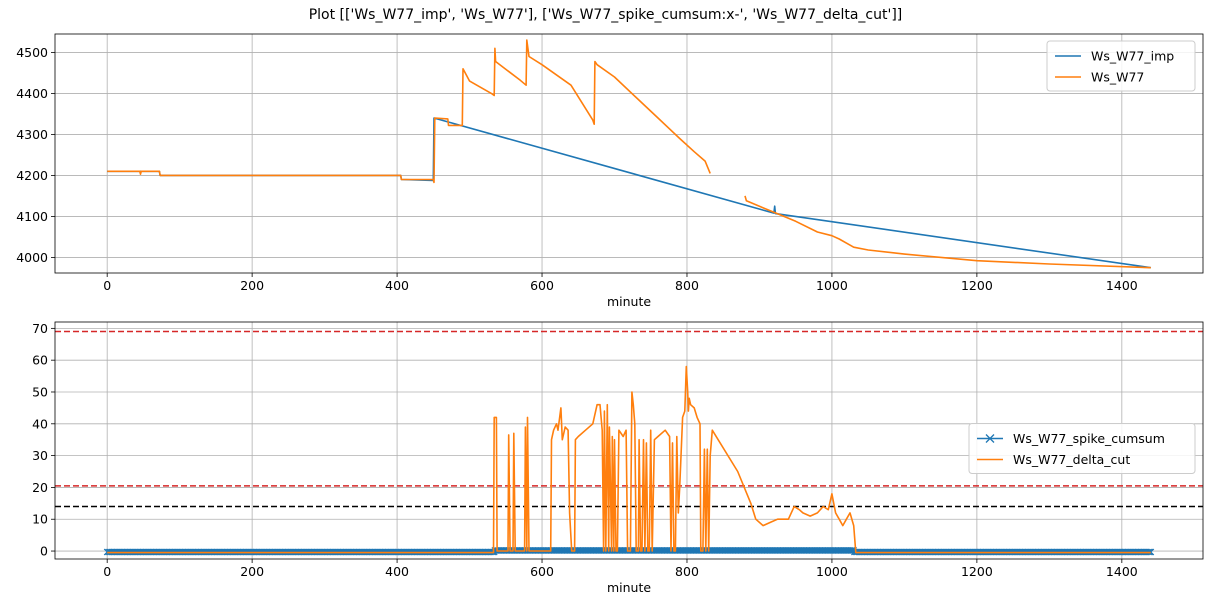 The height and width of the screenshot is (611, 1211). I want to click on y-tick-label: 4100, so click(32, 216).